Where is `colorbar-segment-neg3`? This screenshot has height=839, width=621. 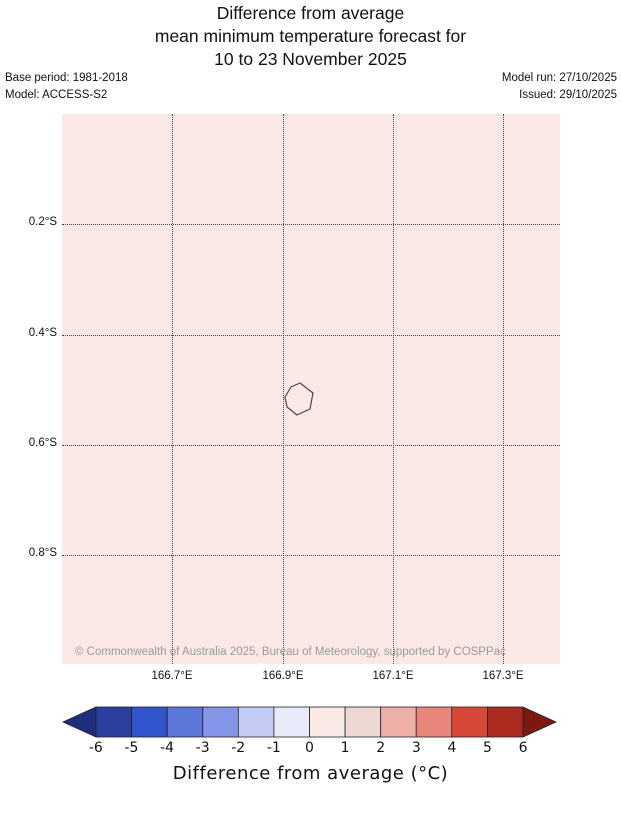 colorbar-segment-neg3 is located at coordinates (220, 722).